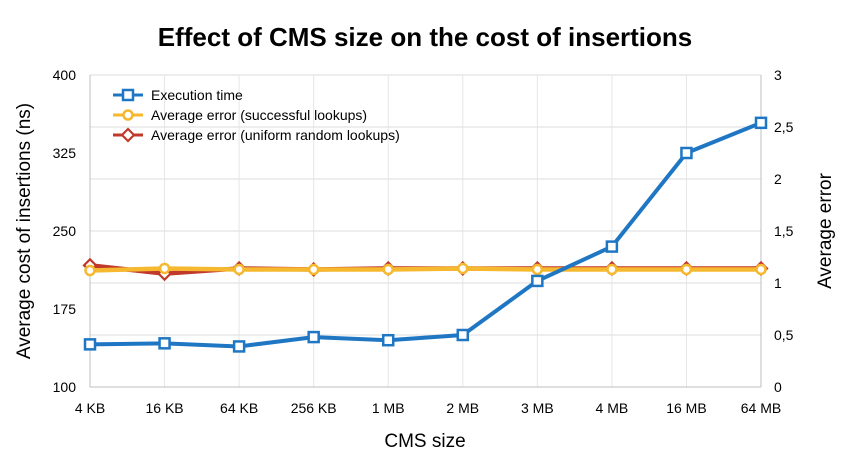 This screenshot has width=850, height=463. I want to click on legend-item: Average error (uniform random lookups), so click(256, 135).